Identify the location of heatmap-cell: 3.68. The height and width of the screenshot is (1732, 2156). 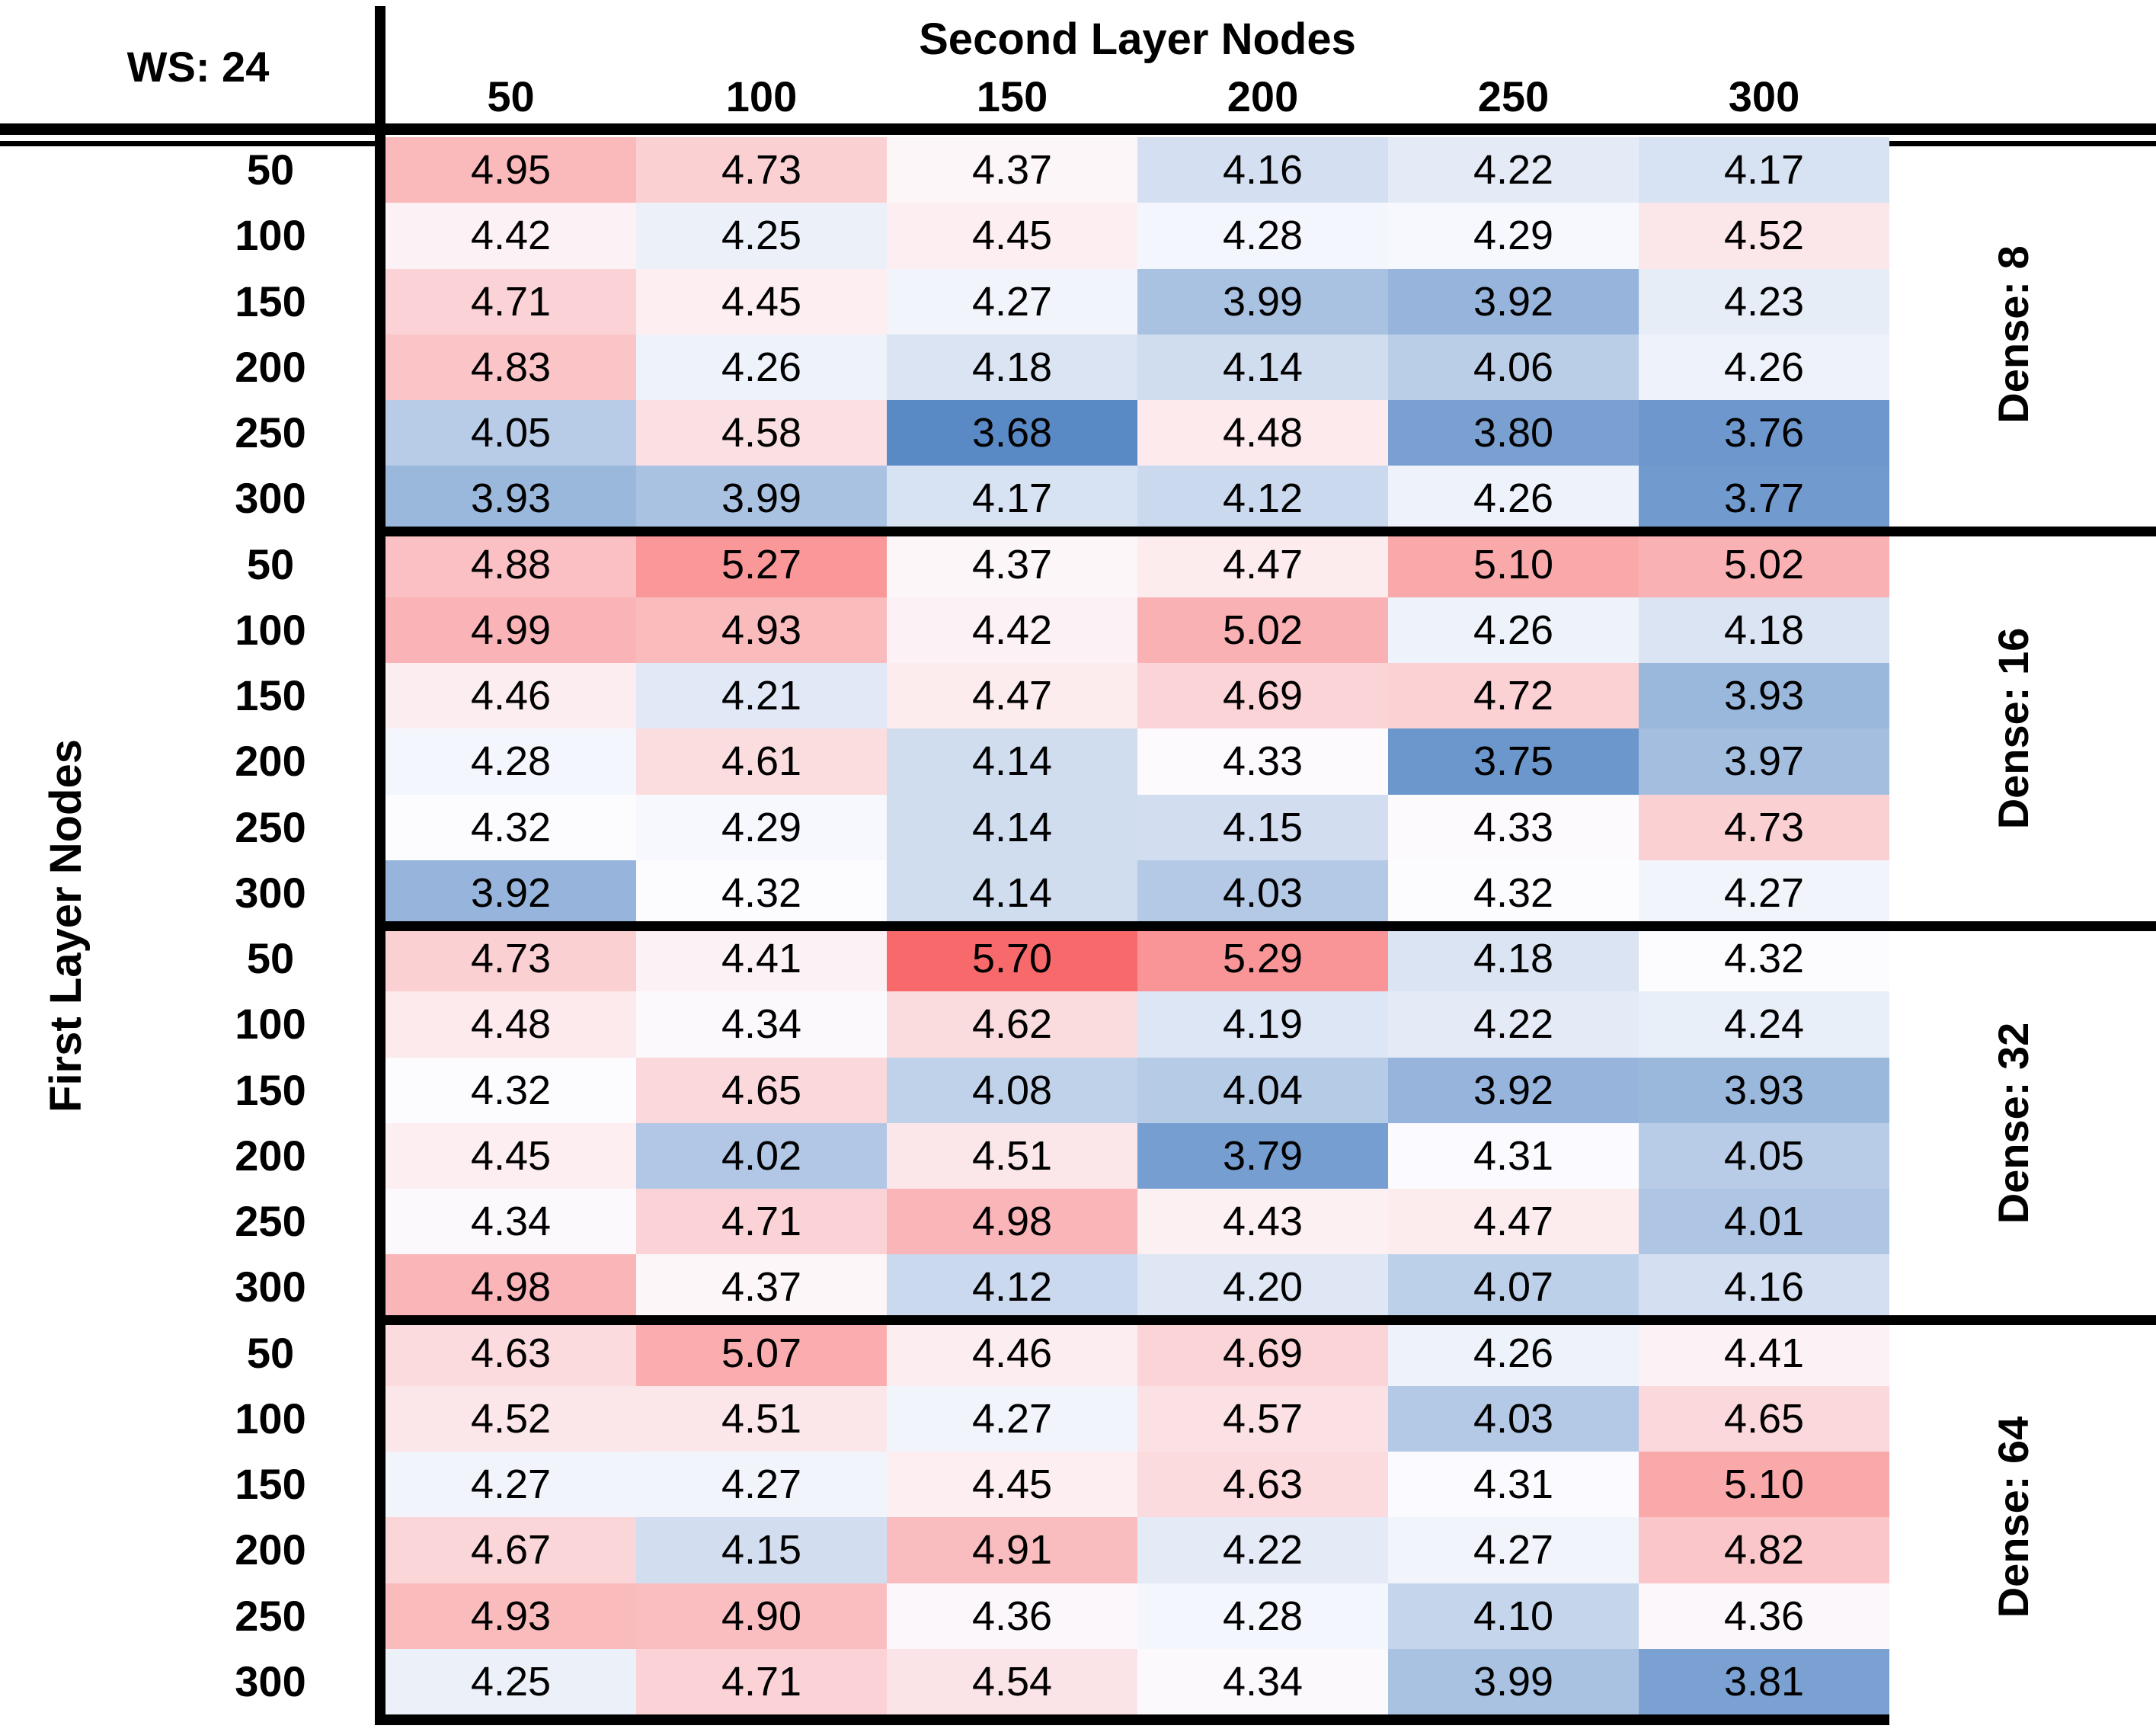
(1012, 433).